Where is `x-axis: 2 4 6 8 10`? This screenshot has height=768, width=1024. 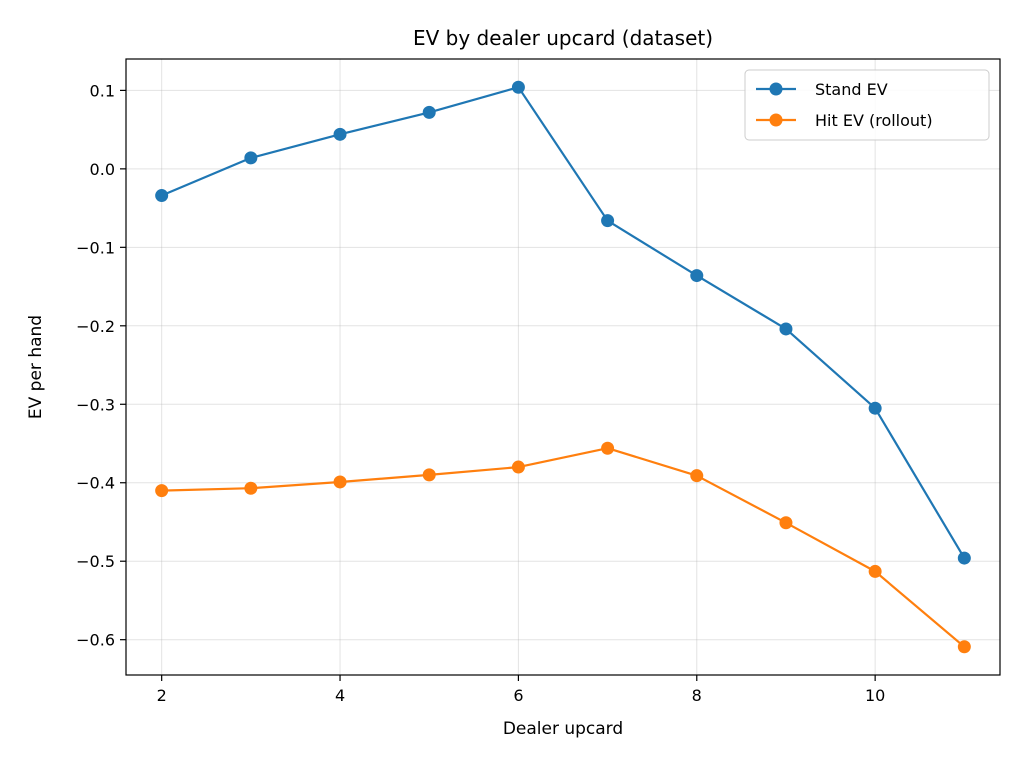
x-axis: 2 4 6 8 10 is located at coordinates (521, 690).